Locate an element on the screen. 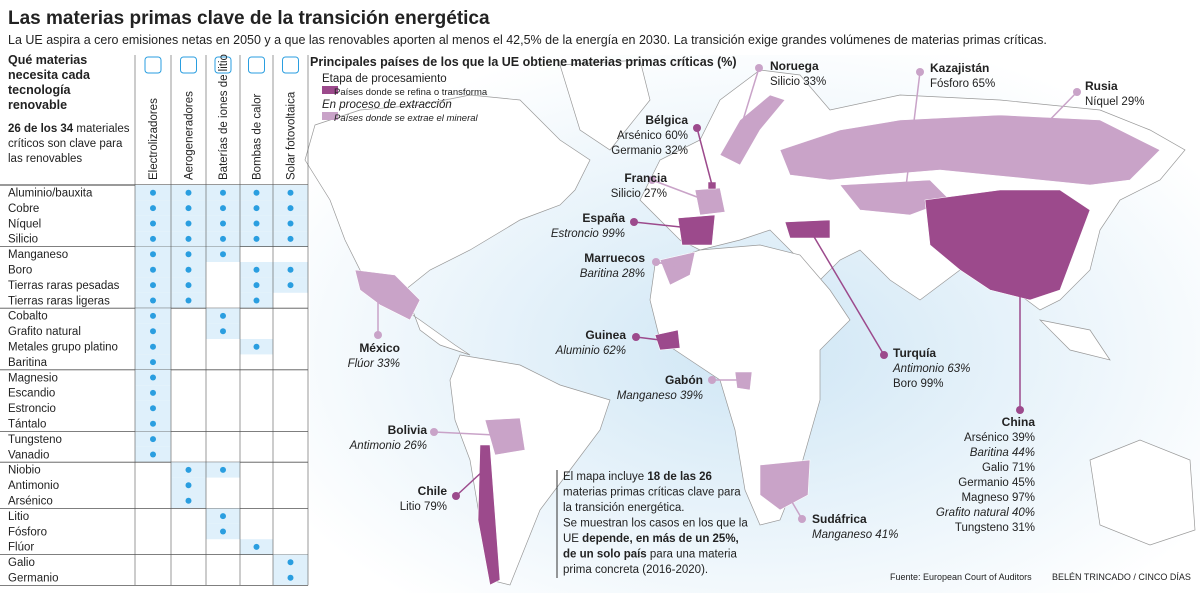  box-line: la transición energética. is located at coordinates (623, 508).